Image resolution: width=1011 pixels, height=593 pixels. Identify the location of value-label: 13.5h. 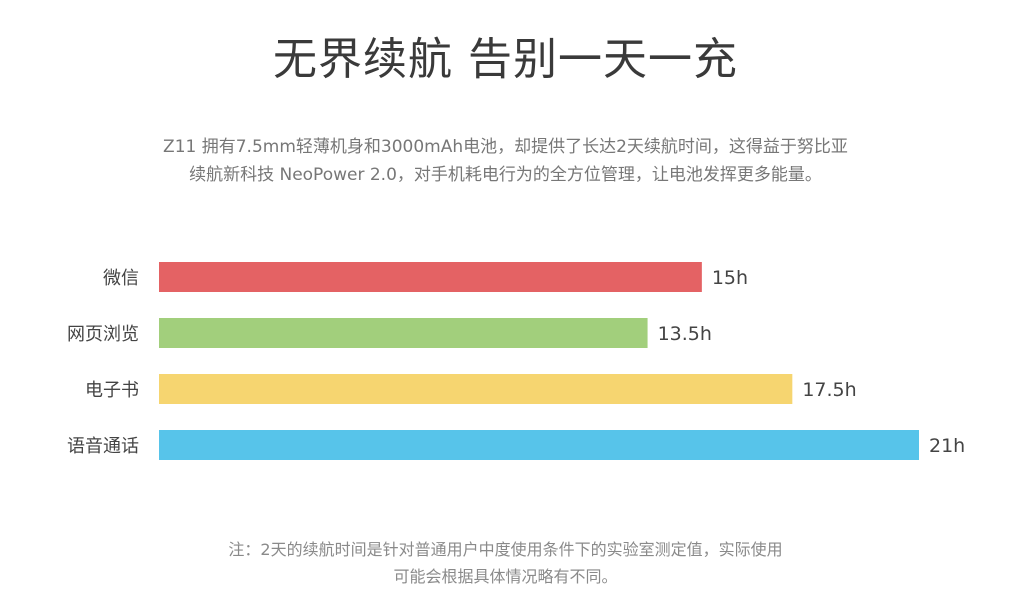
(685, 334).